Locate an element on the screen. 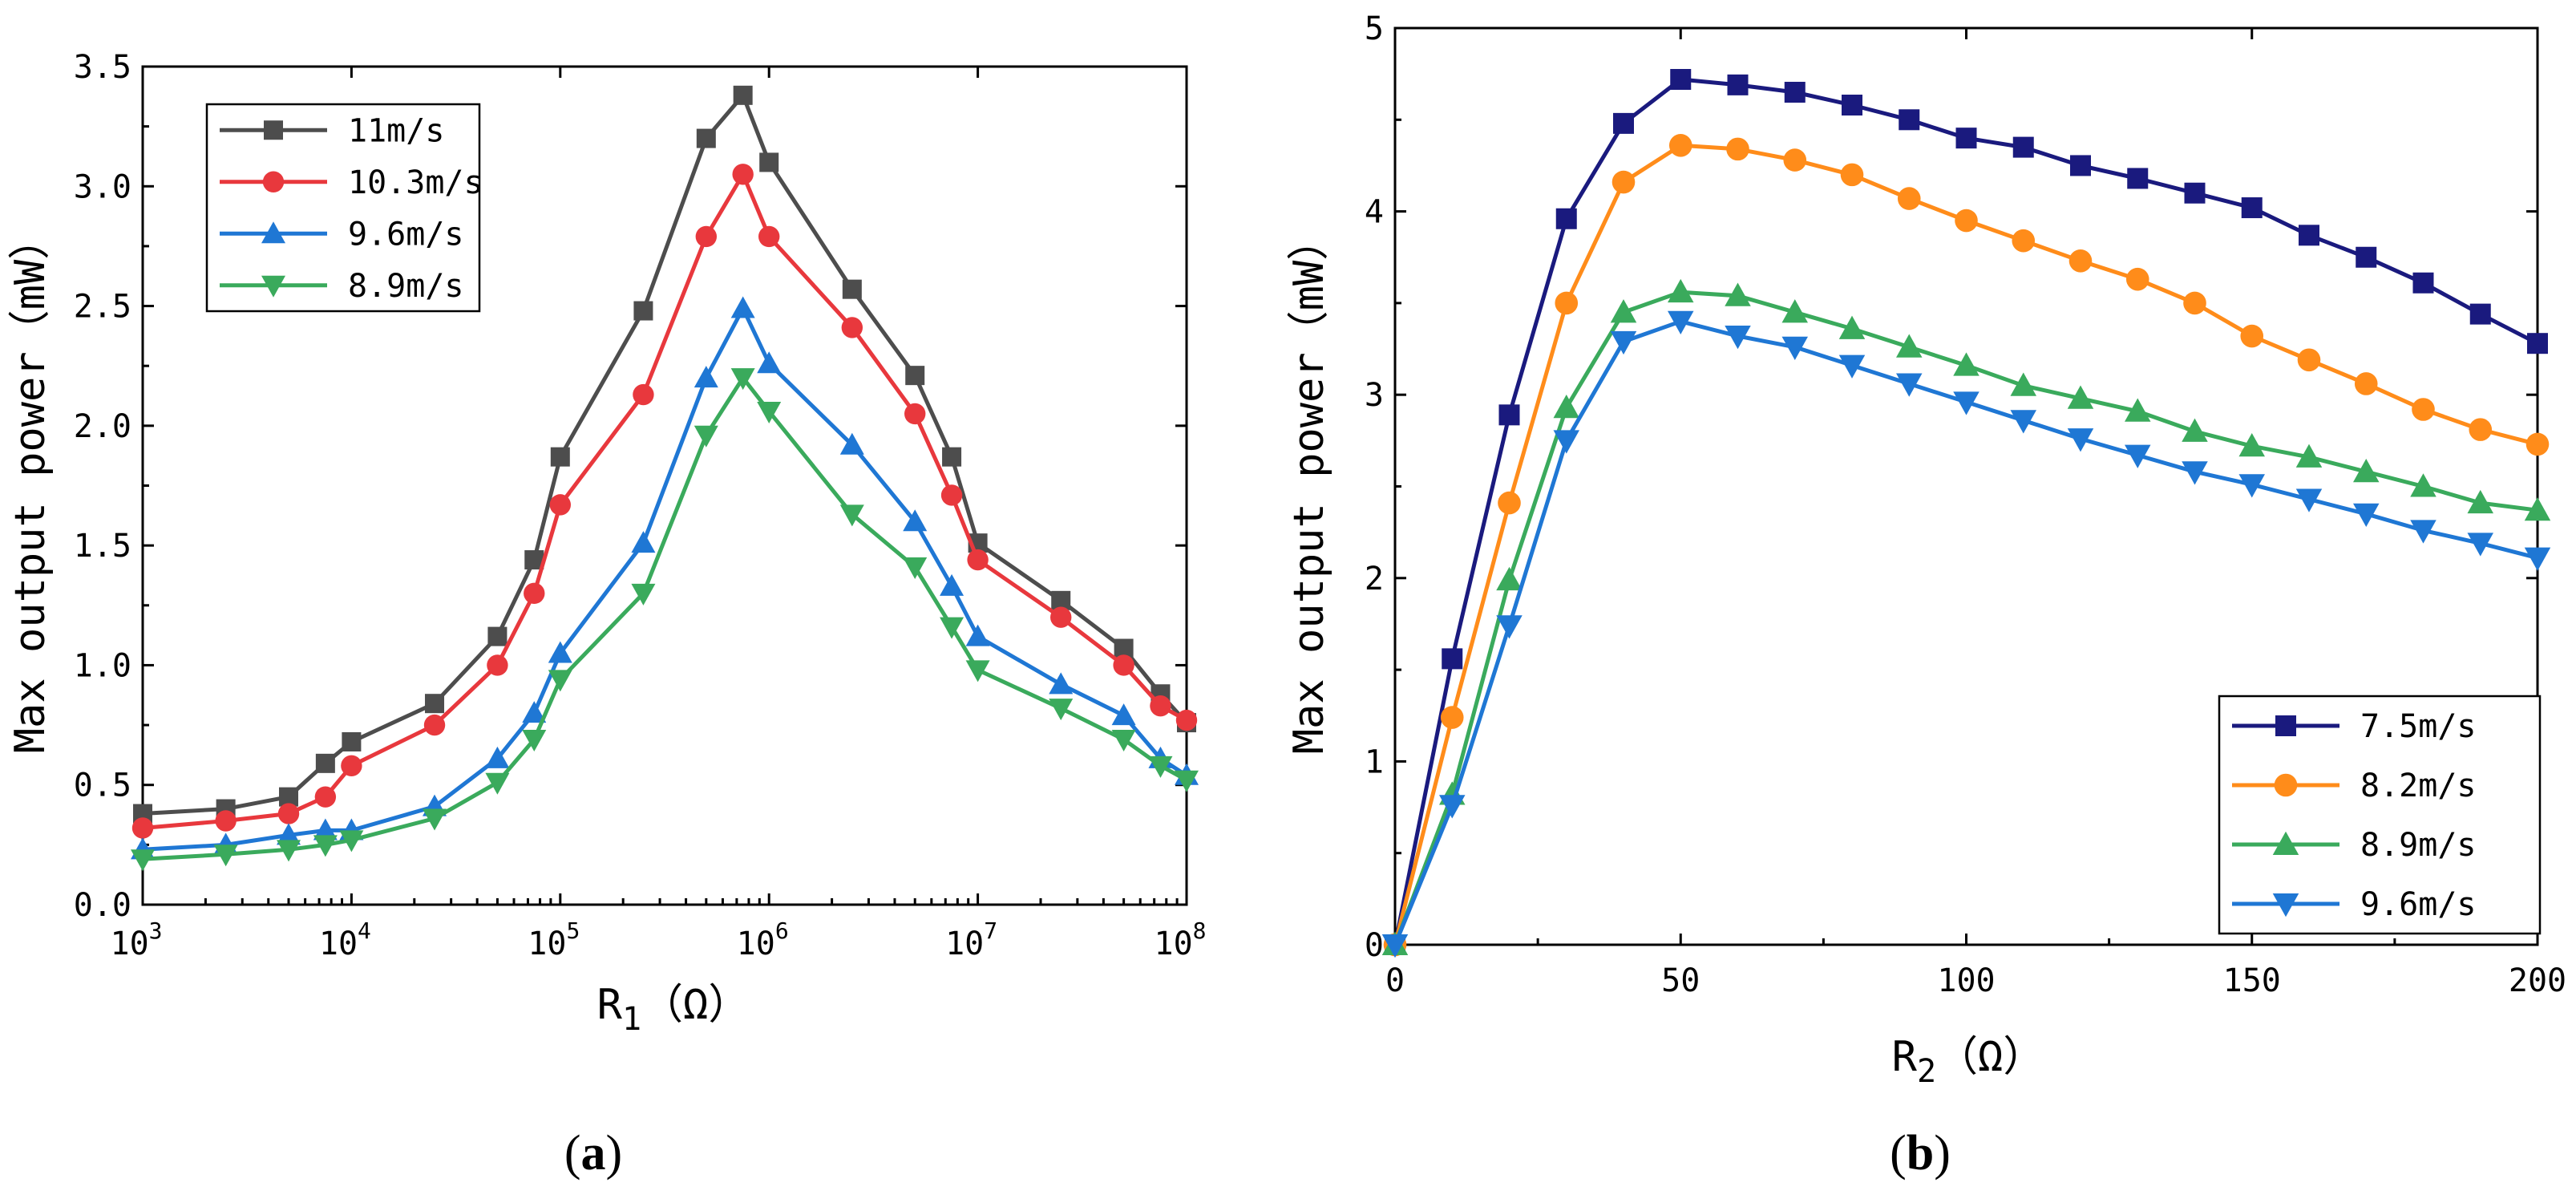  x-tick-label: 150 is located at coordinates (2252, 980).